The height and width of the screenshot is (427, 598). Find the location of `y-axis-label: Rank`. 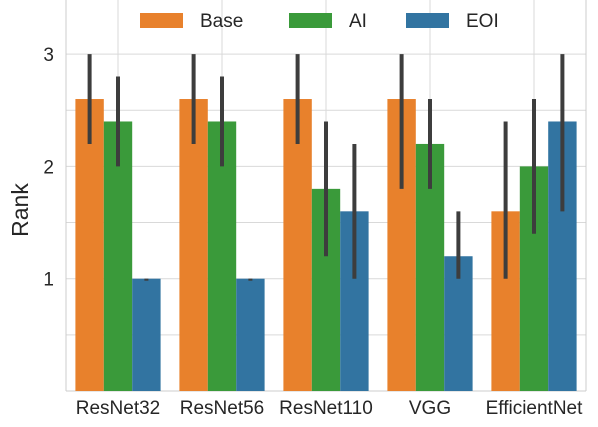

y-axis-label: Rank is located at coordinates (20, 210).